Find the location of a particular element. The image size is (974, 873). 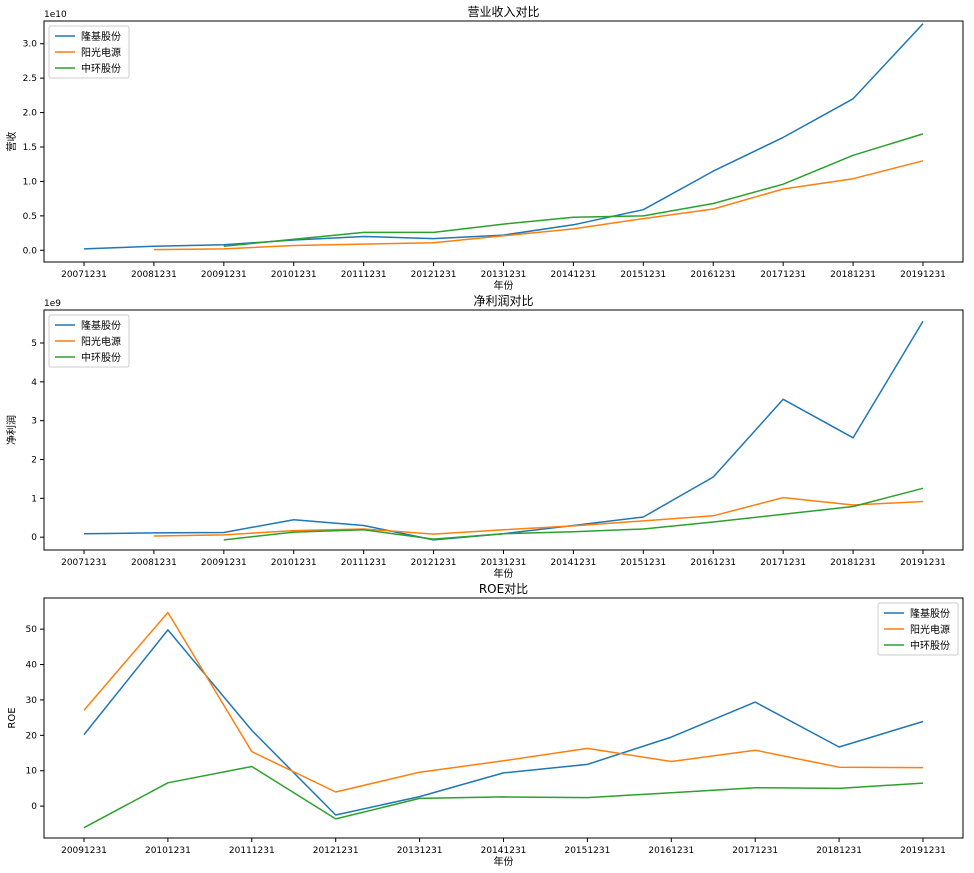

y-tick-label: 3.0 is located at coordinates (30, 45).